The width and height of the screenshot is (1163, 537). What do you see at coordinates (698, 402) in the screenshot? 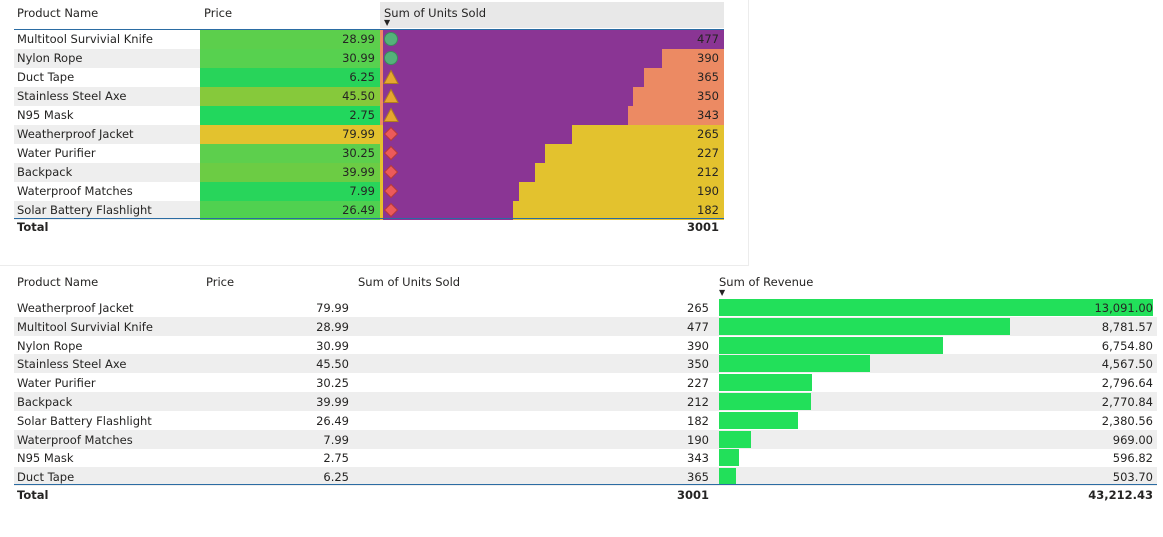
I see `units-cell: 212` at bounding box center [698, 402].